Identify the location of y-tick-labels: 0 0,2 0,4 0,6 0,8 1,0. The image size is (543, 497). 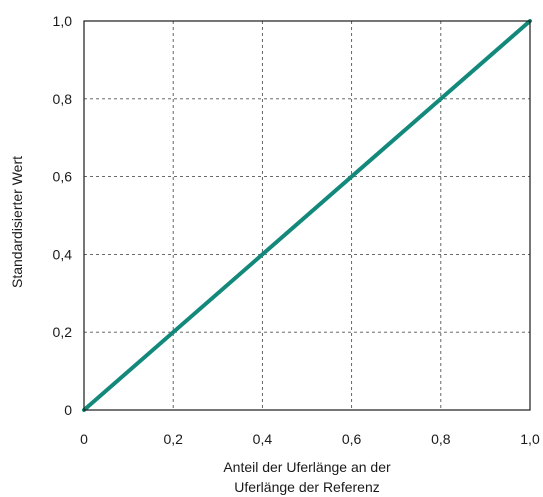
(63, 215).